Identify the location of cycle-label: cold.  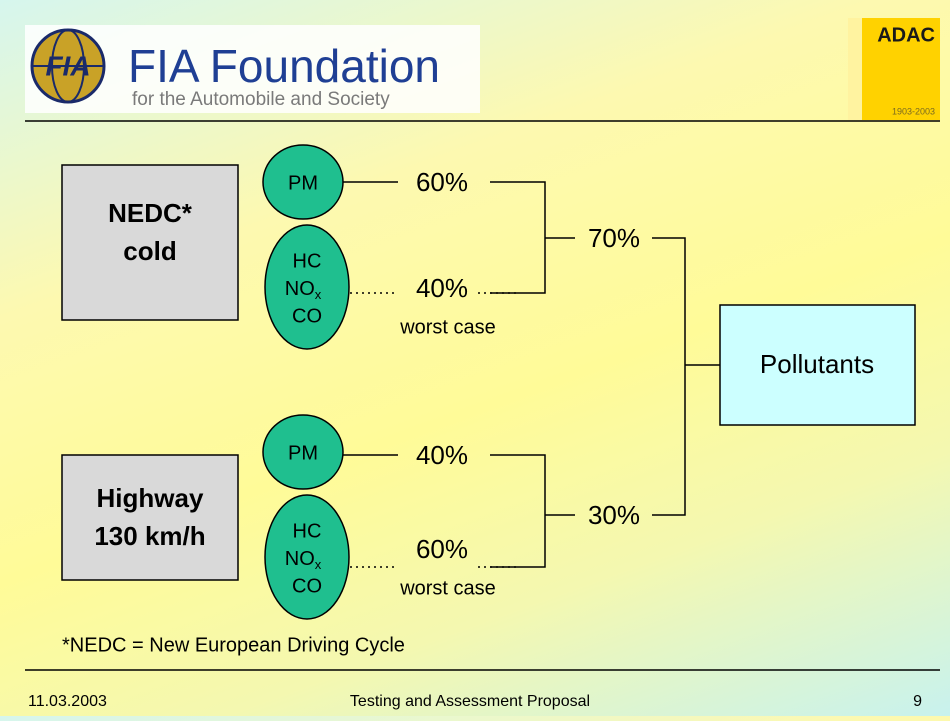
(149, 251).